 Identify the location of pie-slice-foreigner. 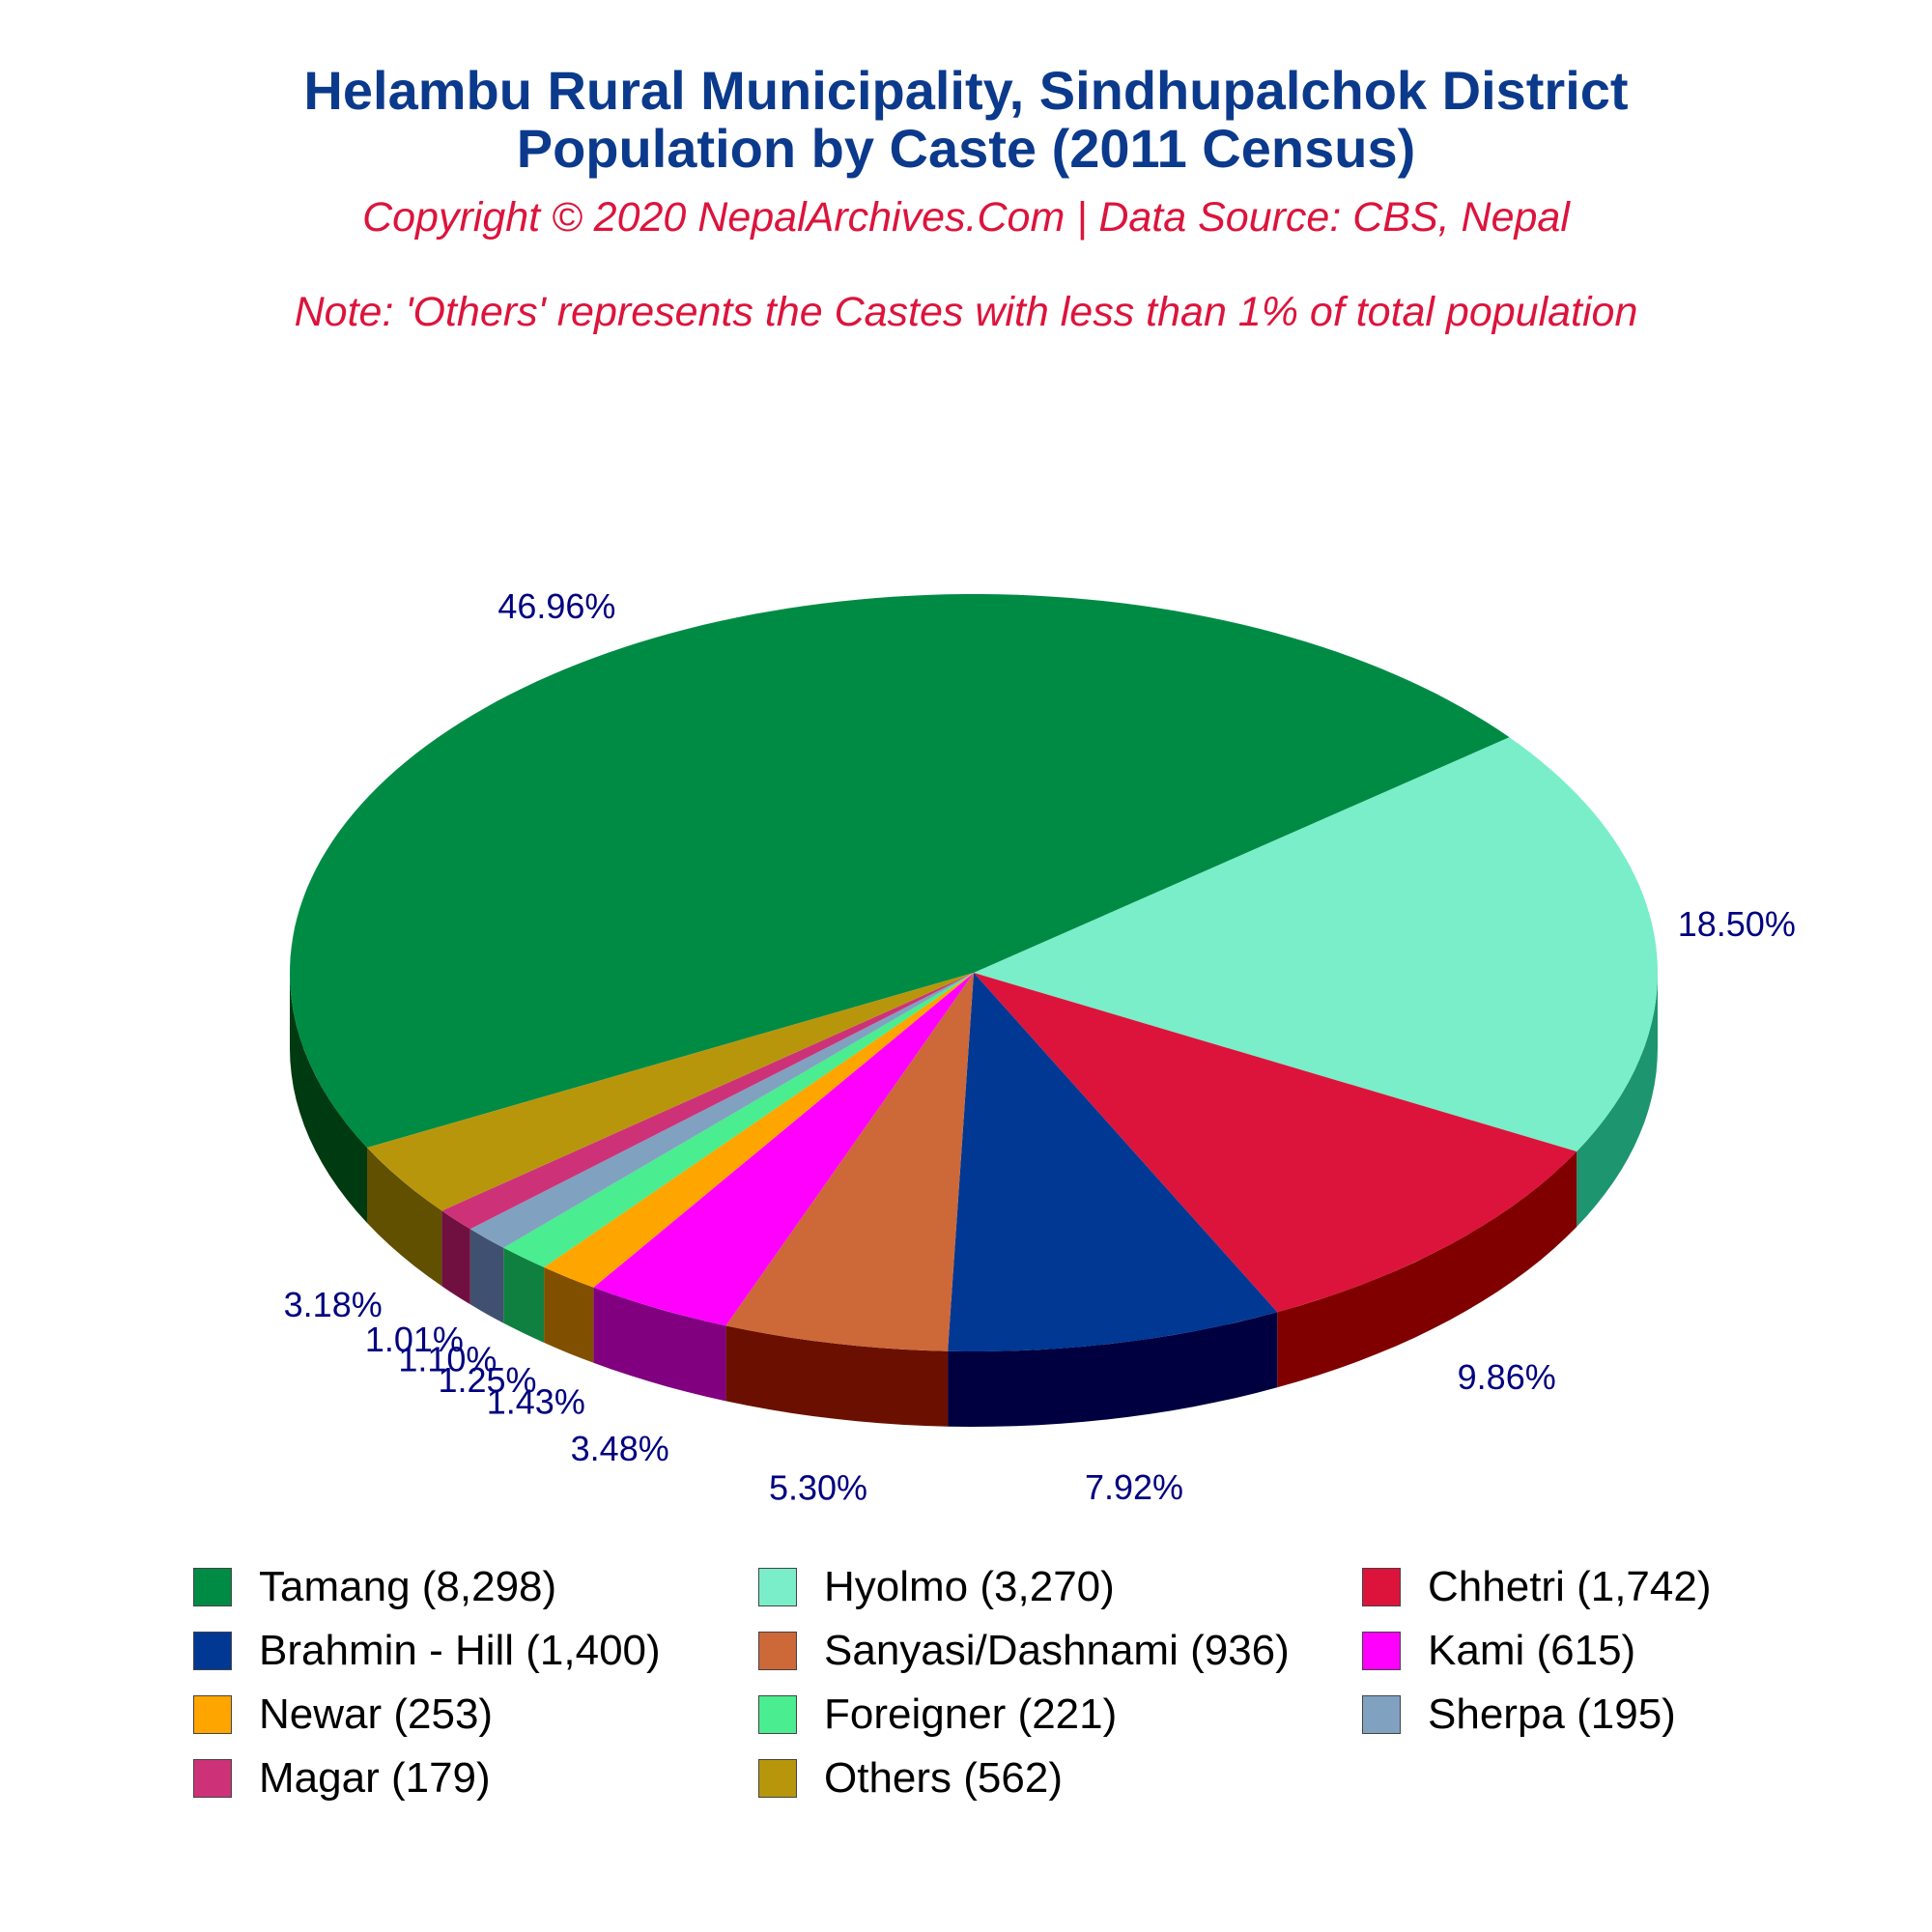
(738, 1120).